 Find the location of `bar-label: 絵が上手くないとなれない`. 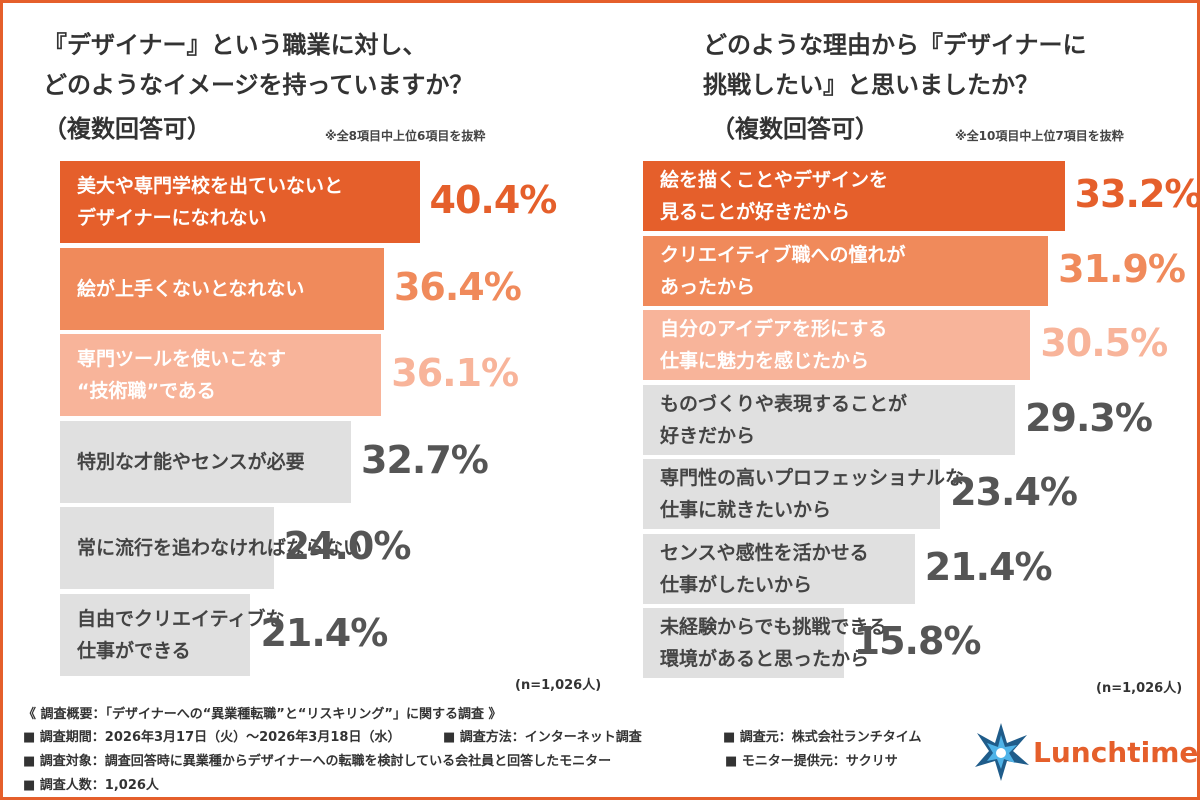

bar-label: 絵が上手くないとなれない is located at coordinates (191, 288).